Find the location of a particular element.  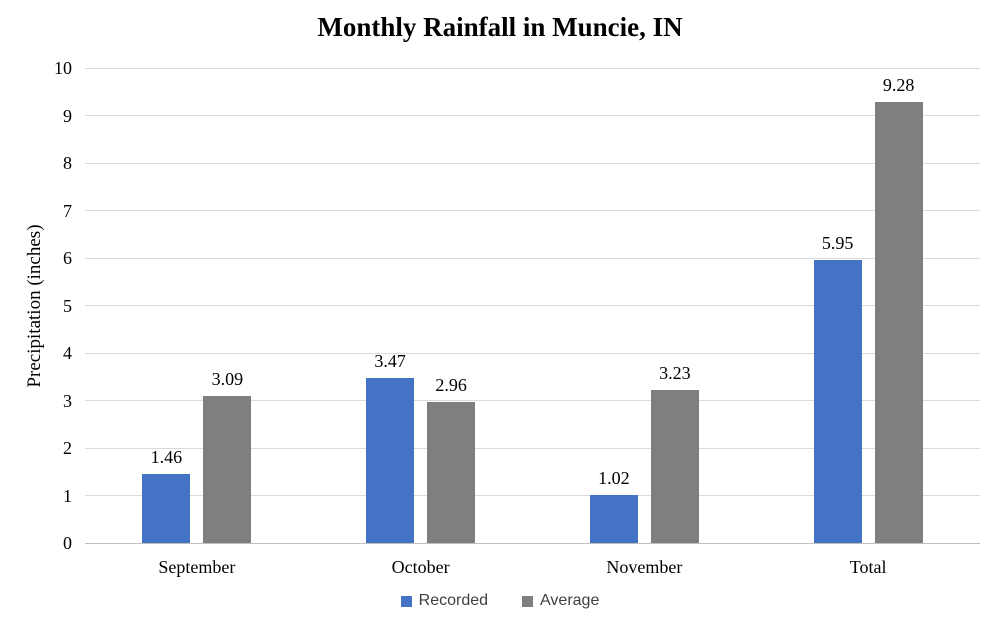

bar-average-october is located at coordinates (451, 472).